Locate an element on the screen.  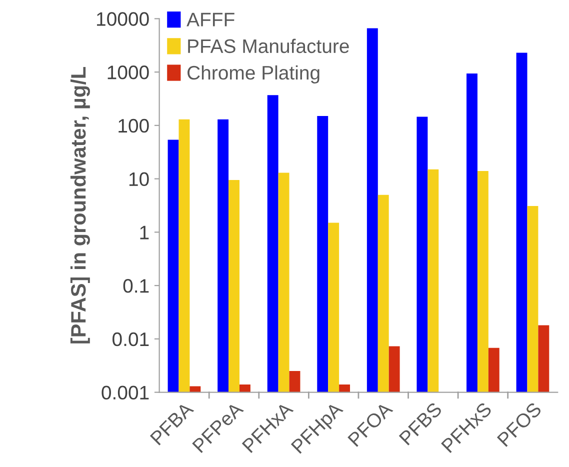
y-tick-label: 1 is located at coordinates (144, 233).